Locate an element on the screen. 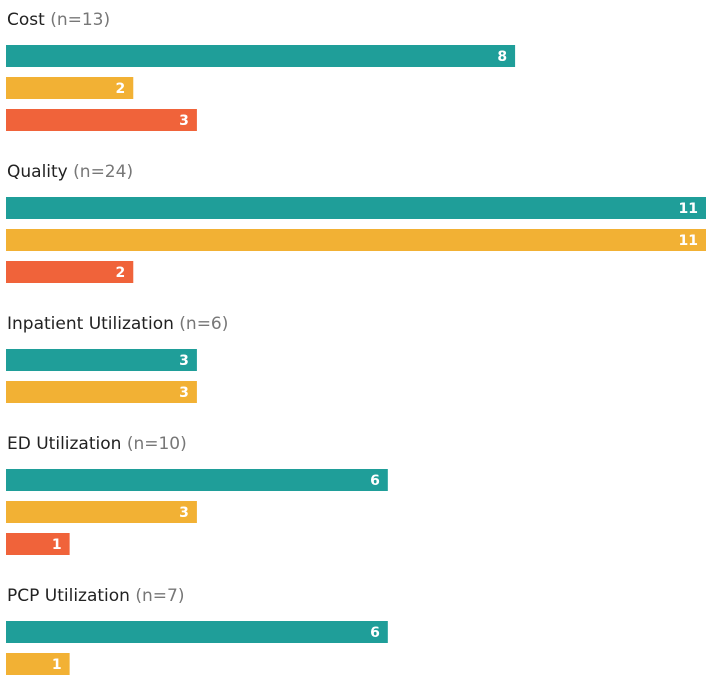  group-n: (n=10) is located at coordinates (157, 444).